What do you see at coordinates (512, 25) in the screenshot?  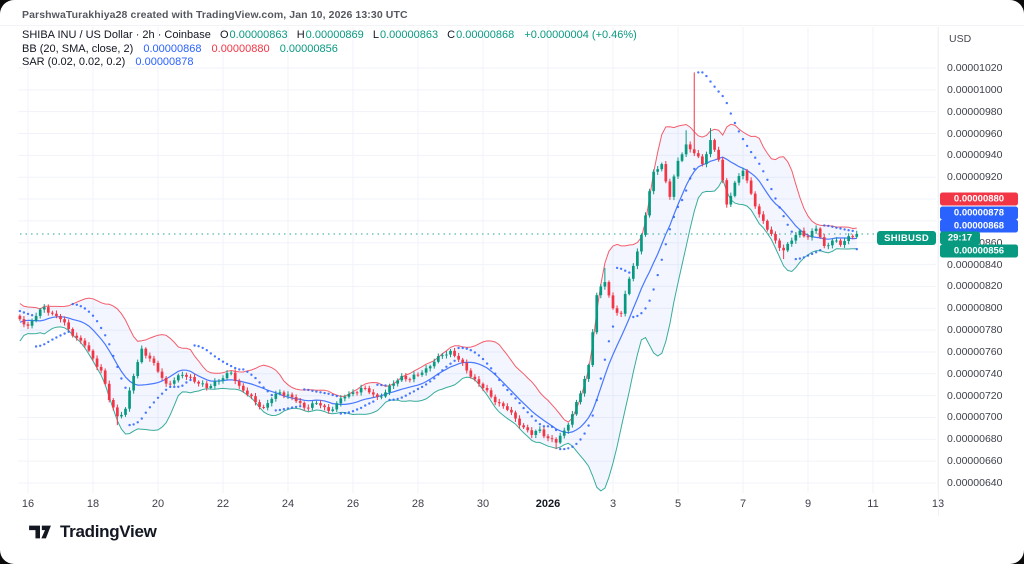 I see `pane-separator` at bounding box center [512, 25].